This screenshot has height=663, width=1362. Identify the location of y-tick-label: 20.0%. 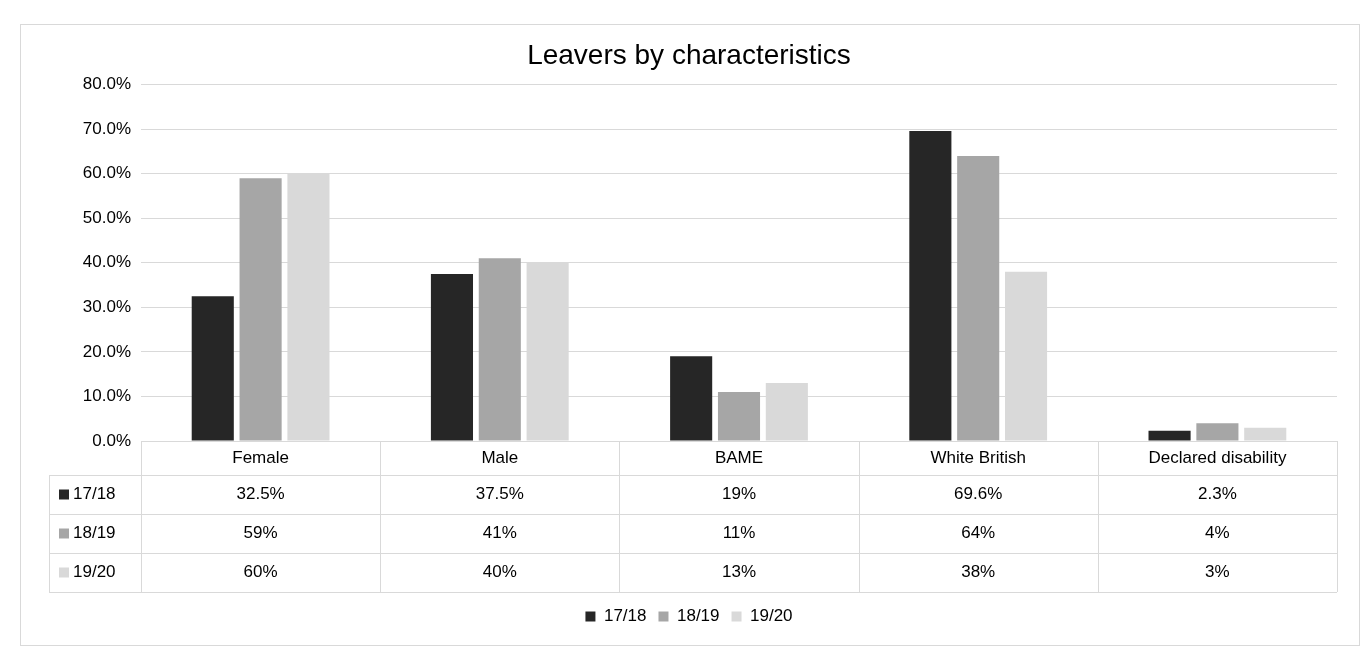
(106, 351).